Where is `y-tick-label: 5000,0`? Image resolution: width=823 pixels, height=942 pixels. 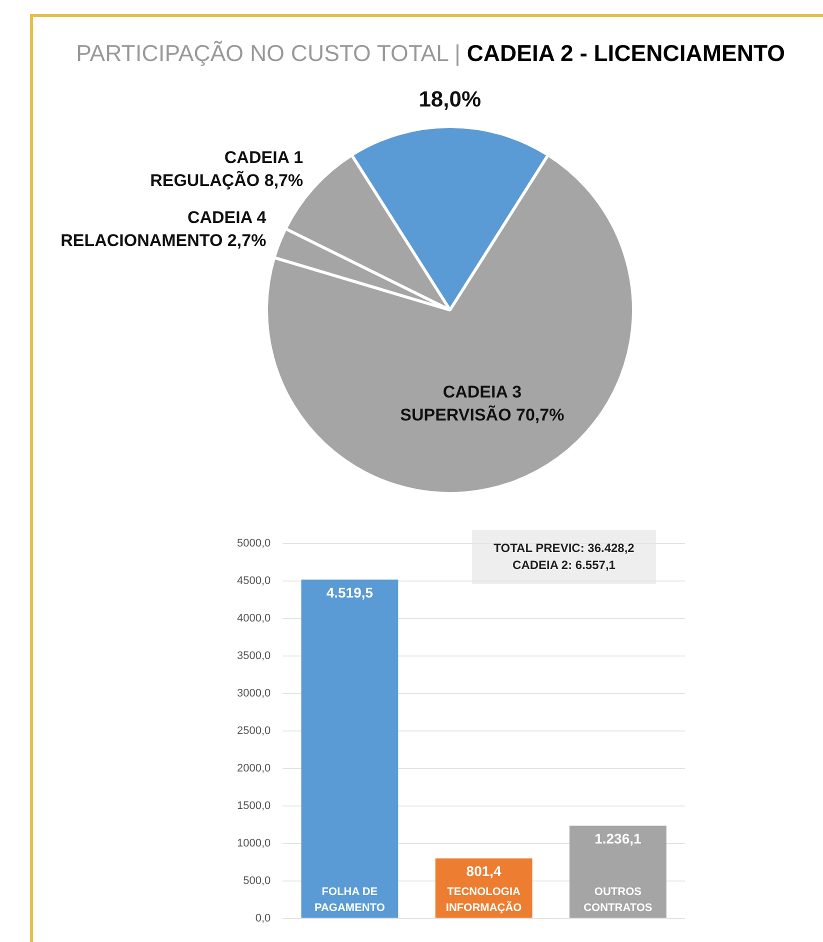
y-tick-label: 5000,0 is located at coordinates (253, 544).